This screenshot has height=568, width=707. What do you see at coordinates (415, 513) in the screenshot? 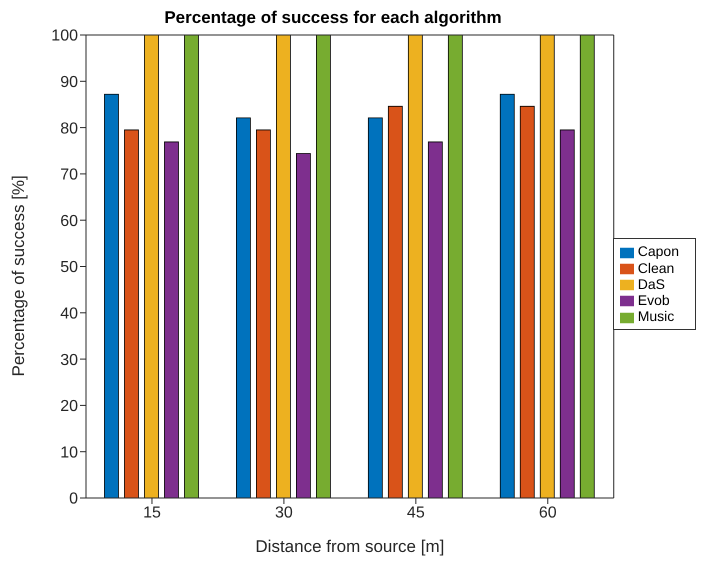
I see `x-tick-label: 45` at bounding box center [415, 513].